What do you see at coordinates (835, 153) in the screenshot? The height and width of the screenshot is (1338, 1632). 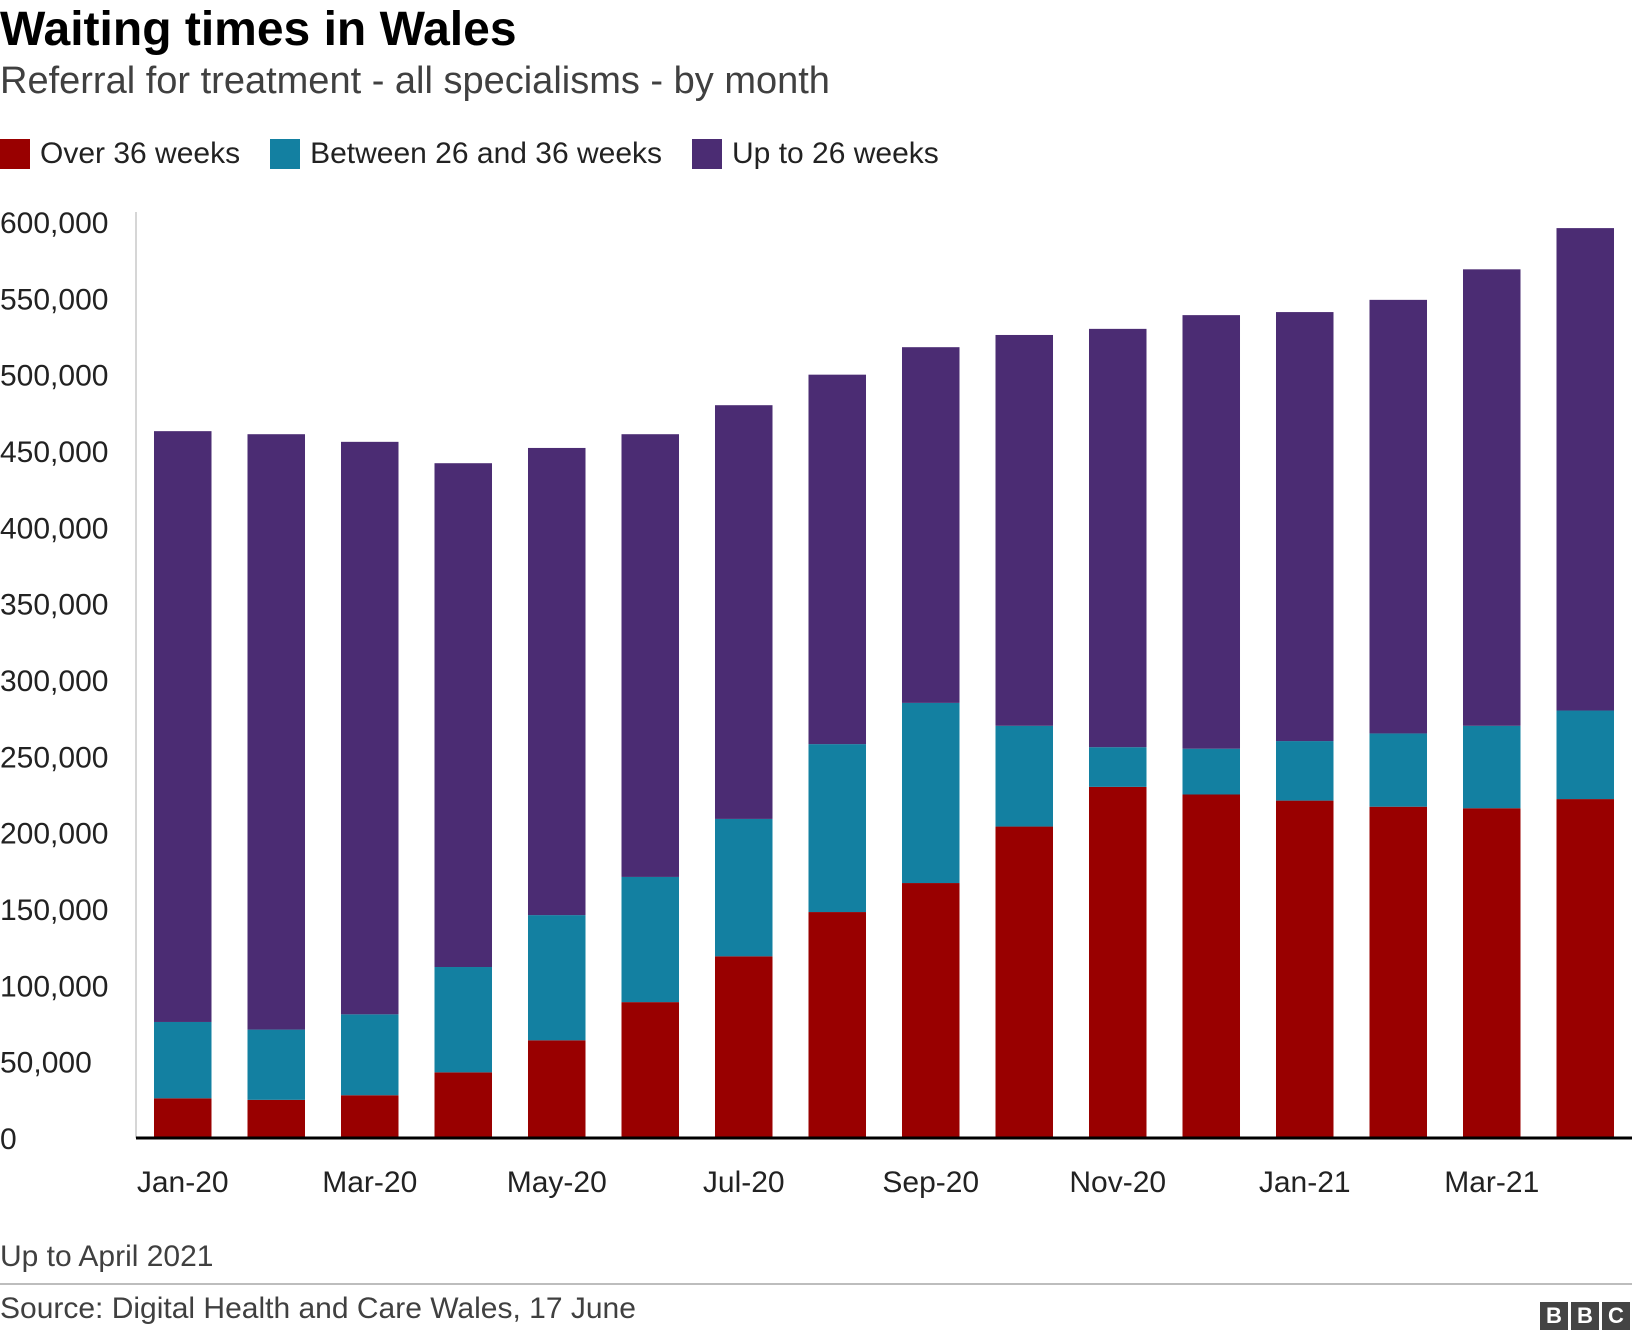 I see `legend-label-up-to-26-weeks: Up to 26 weeks` at bounding box center [835, 153].